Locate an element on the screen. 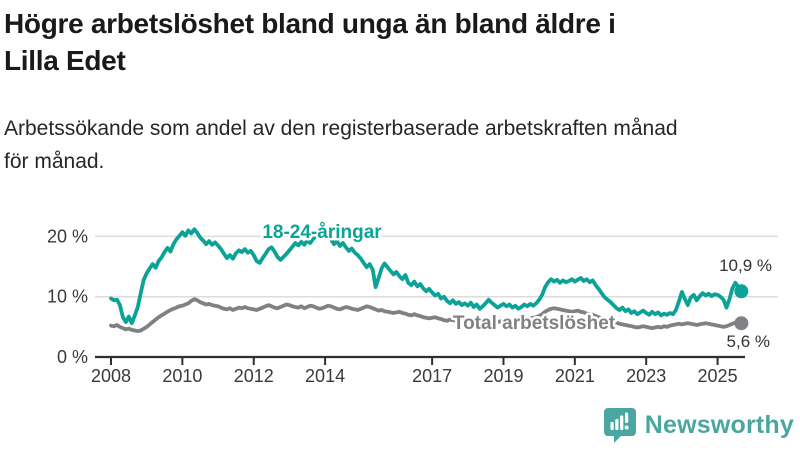 The image size is (800, 450). brand-name: Newsworthy is located at coordinates (719, 424).